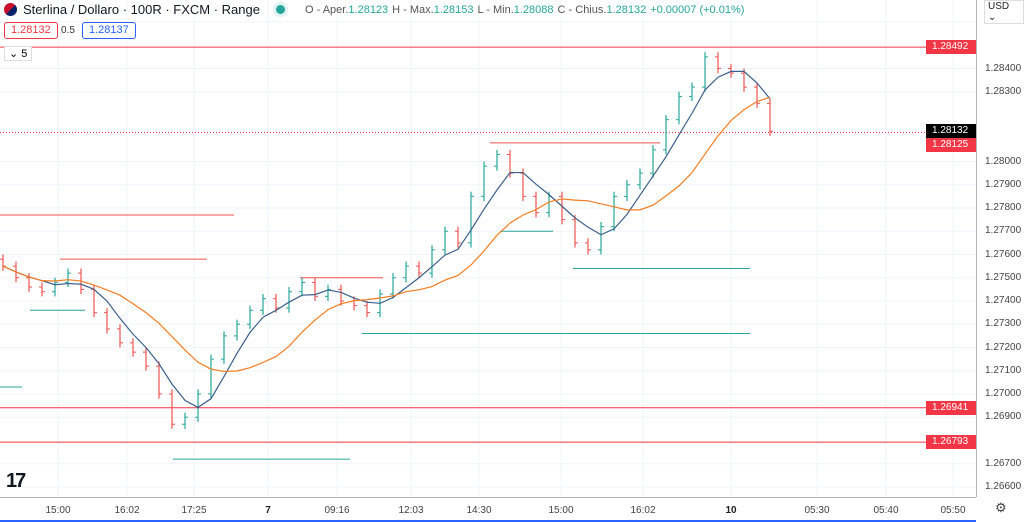 This screenshot has width=1024, height=522. What do you see at coordinates (886, 510) in the screenshot?
I see `time-label: 05:40` at bounding box center [886, 510].